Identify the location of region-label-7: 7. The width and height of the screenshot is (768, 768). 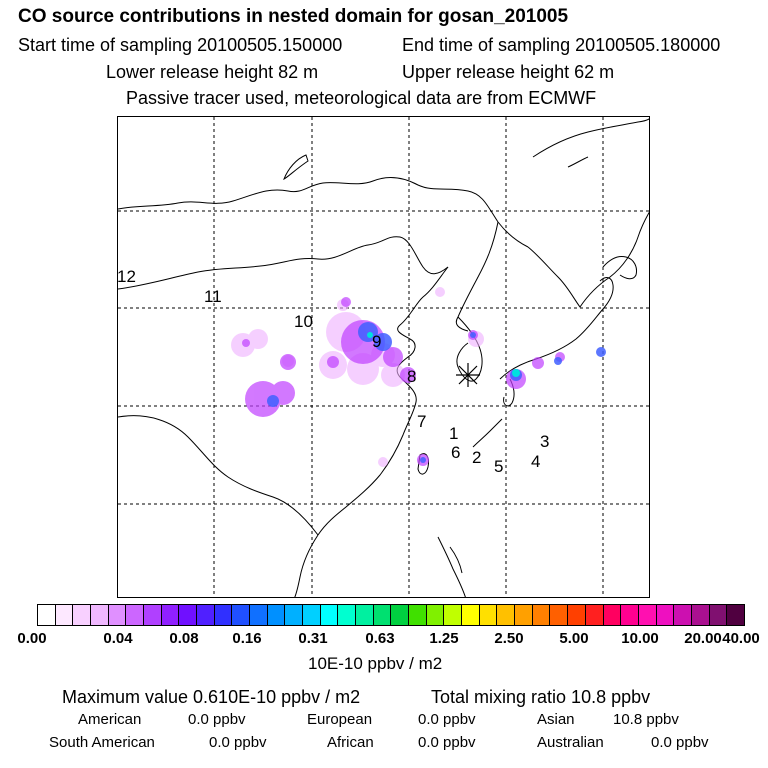
(422, 421).